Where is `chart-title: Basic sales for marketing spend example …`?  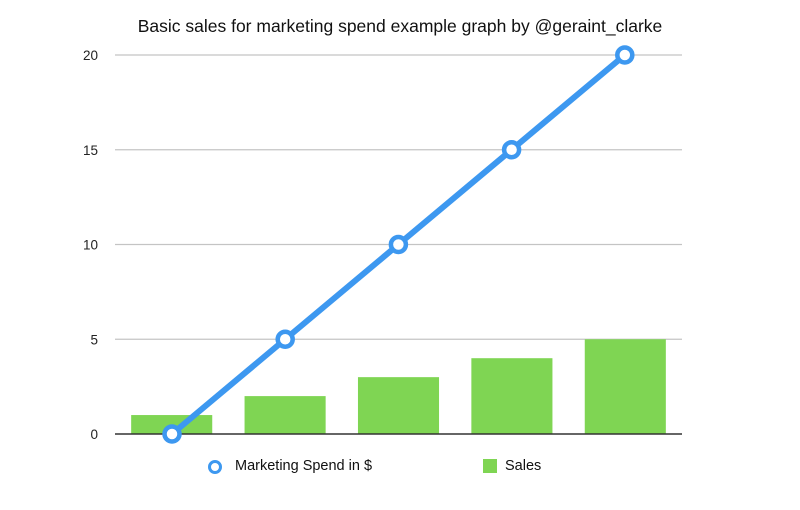
chart-title: Basic sales for marketing spend example … is located at coordinates (400, 26).